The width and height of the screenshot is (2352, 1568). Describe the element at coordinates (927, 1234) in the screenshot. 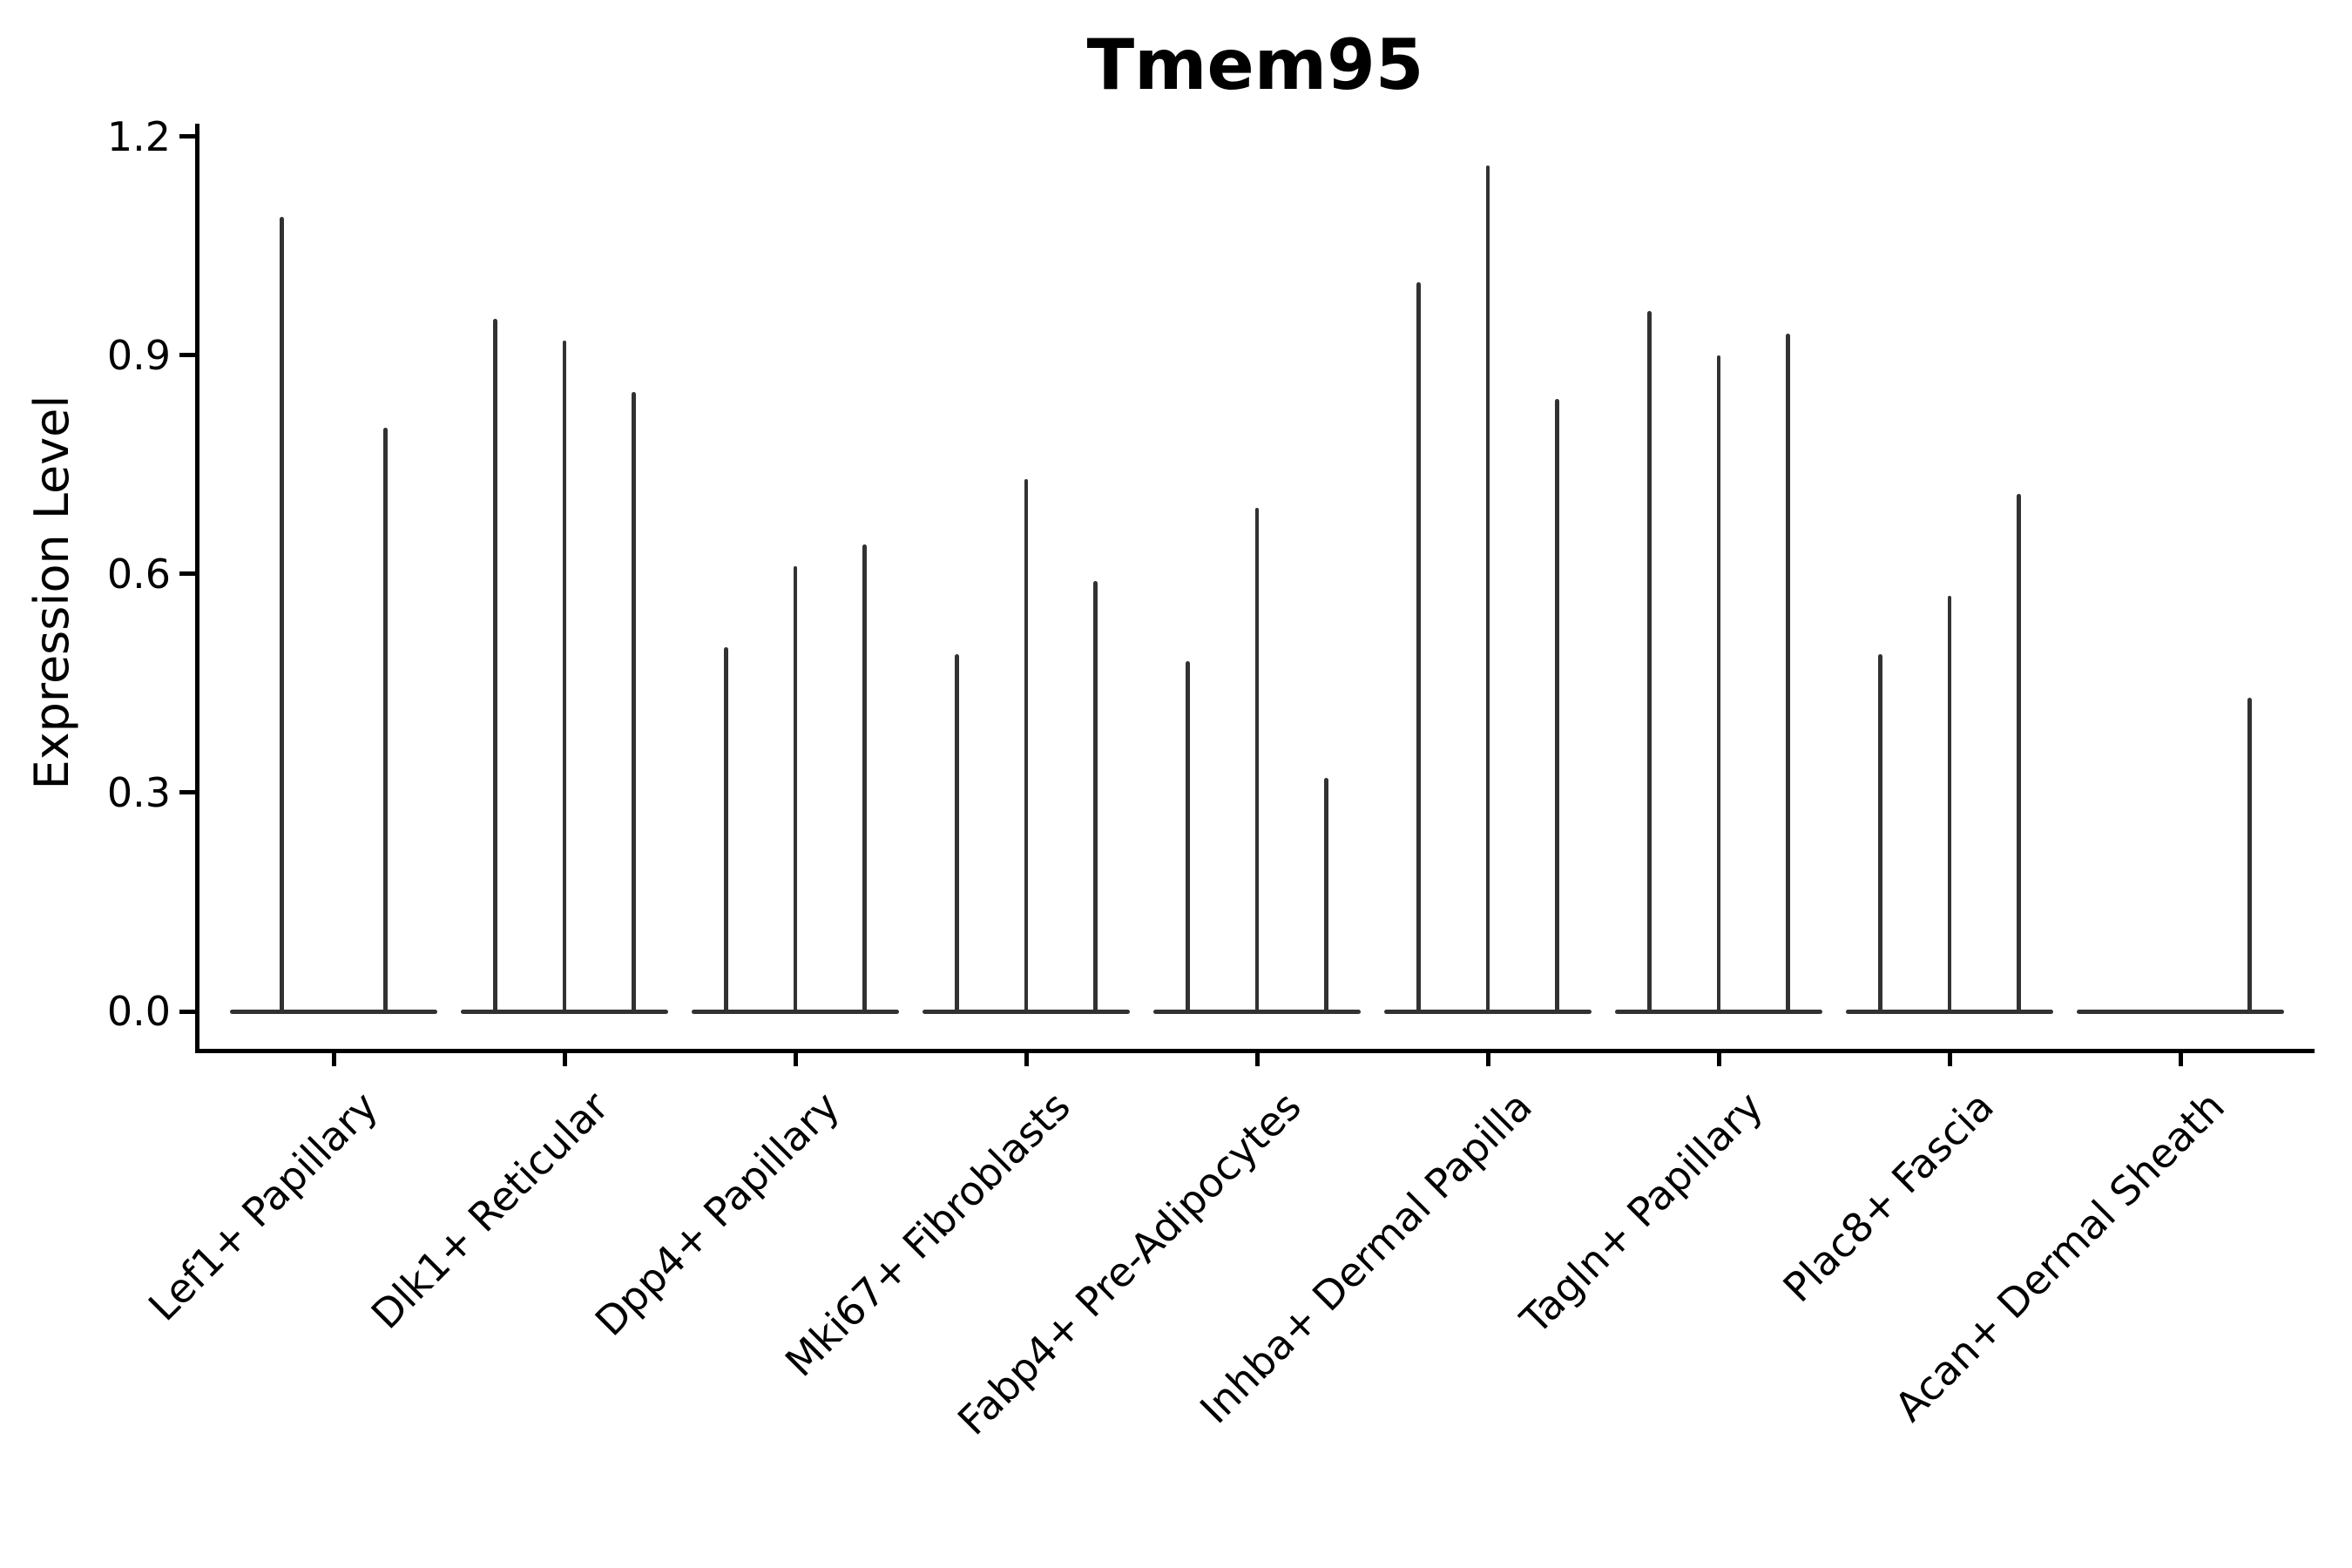

I see `x-tick-label: Mki67+ Fibroblasts` at that location.